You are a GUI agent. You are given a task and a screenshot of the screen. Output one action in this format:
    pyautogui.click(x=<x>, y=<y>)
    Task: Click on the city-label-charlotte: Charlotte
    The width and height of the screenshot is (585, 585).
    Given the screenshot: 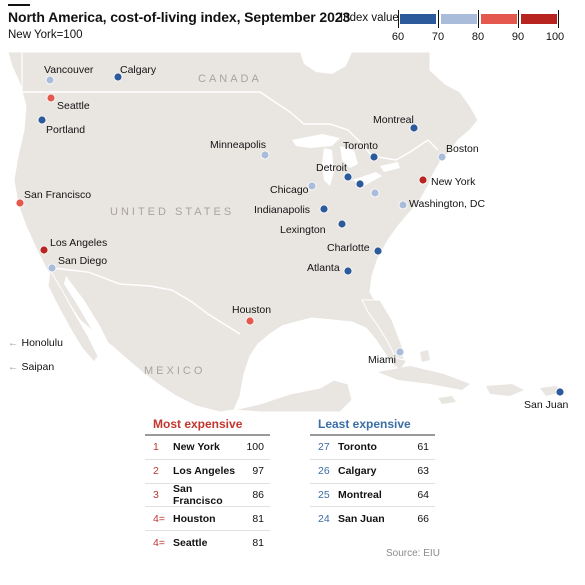 What is the action you would take?
    pyautogui.click(x=348, y=248)
    